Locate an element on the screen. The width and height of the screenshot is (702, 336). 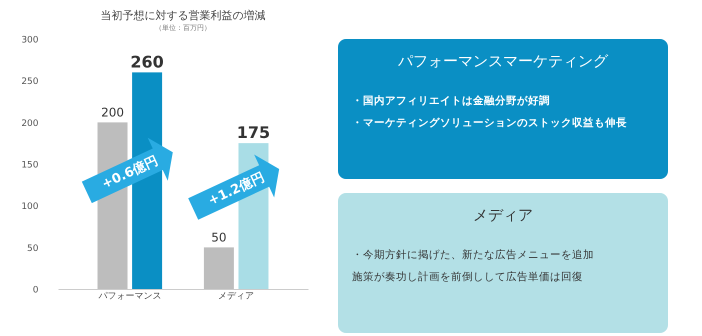
y-tick-label: 100 is located at coordinates (30, 207).